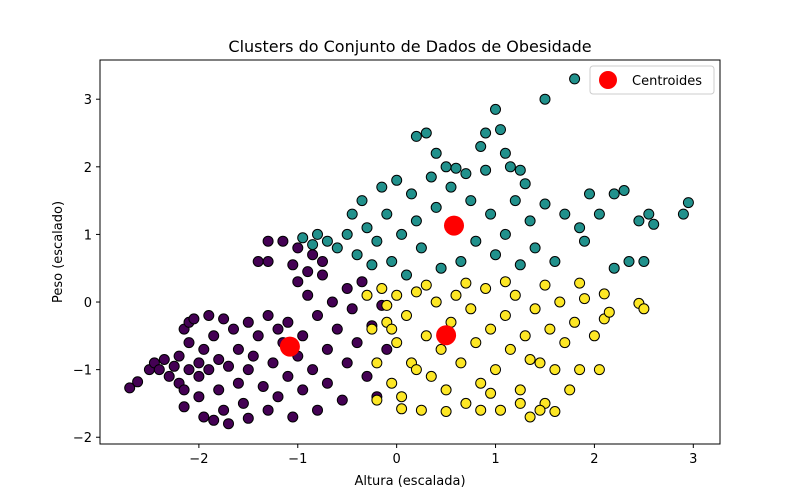 This screenshot has width=800, height=500. Describe the element at coordinates (86, 269) in the screenshot. I see `y-axis: −2 −1 0 1 2 3` at that location.